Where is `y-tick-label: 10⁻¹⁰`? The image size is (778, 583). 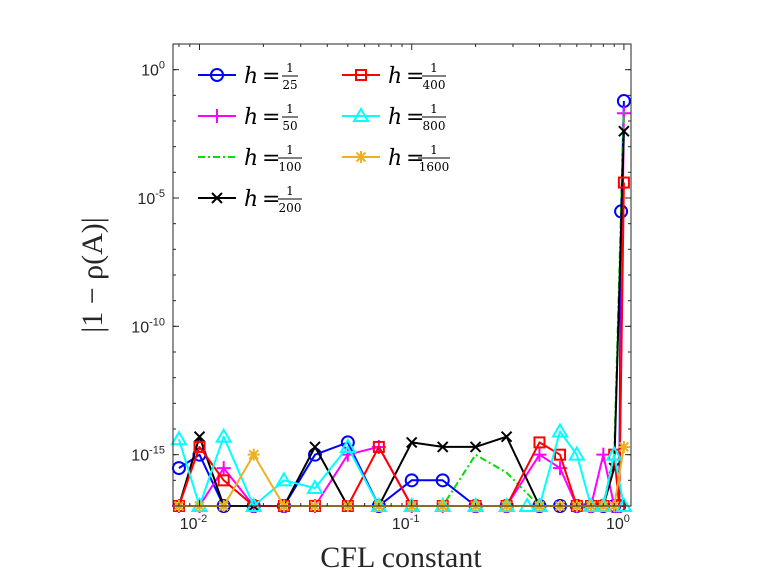
y-tick-label: 10⁻¹⁰ is located at coordinates (148, 326).